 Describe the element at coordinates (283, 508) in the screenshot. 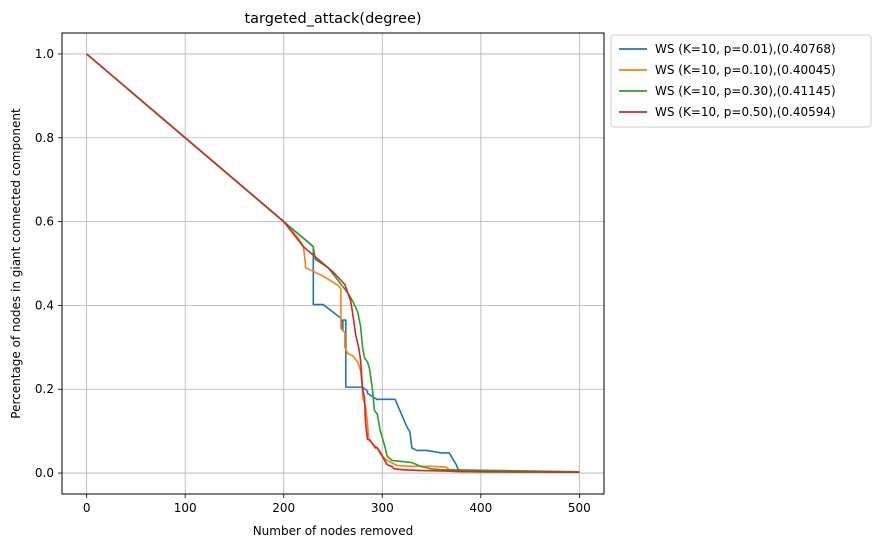

I see `x-tick-label: 200` at that location.